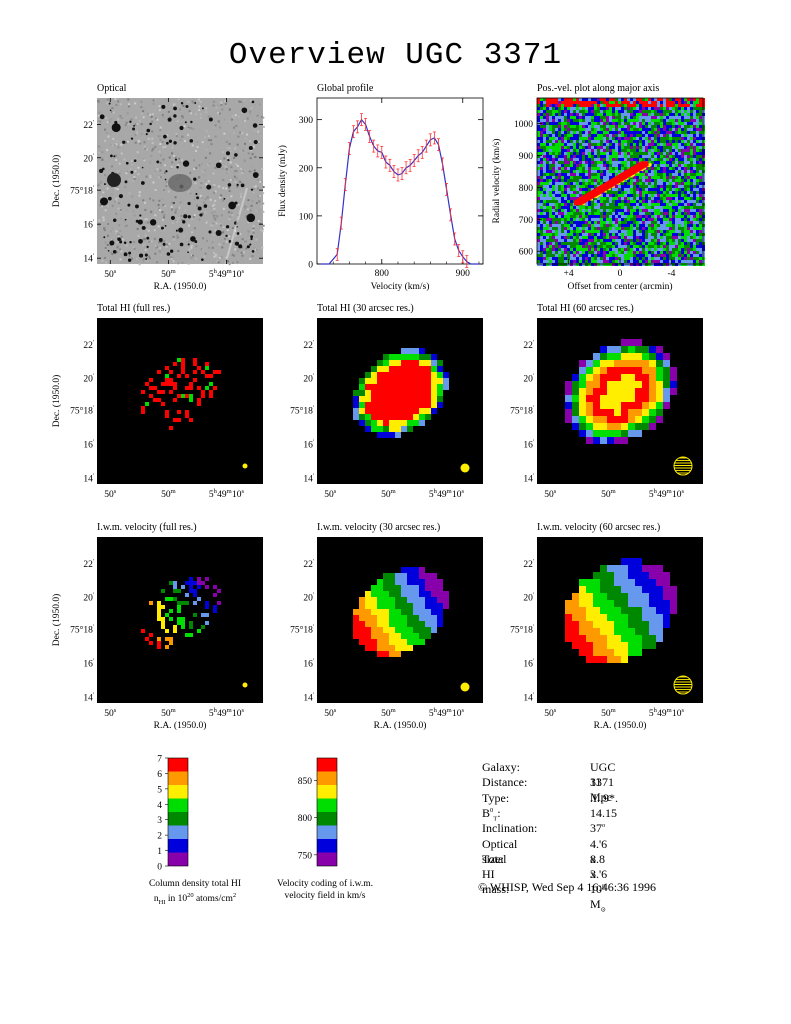 The height and width of the screenshot is (1024, 791). Describe the element at coordinates (115, 710) in the screenshot. I see `tick-part: s` at that location.